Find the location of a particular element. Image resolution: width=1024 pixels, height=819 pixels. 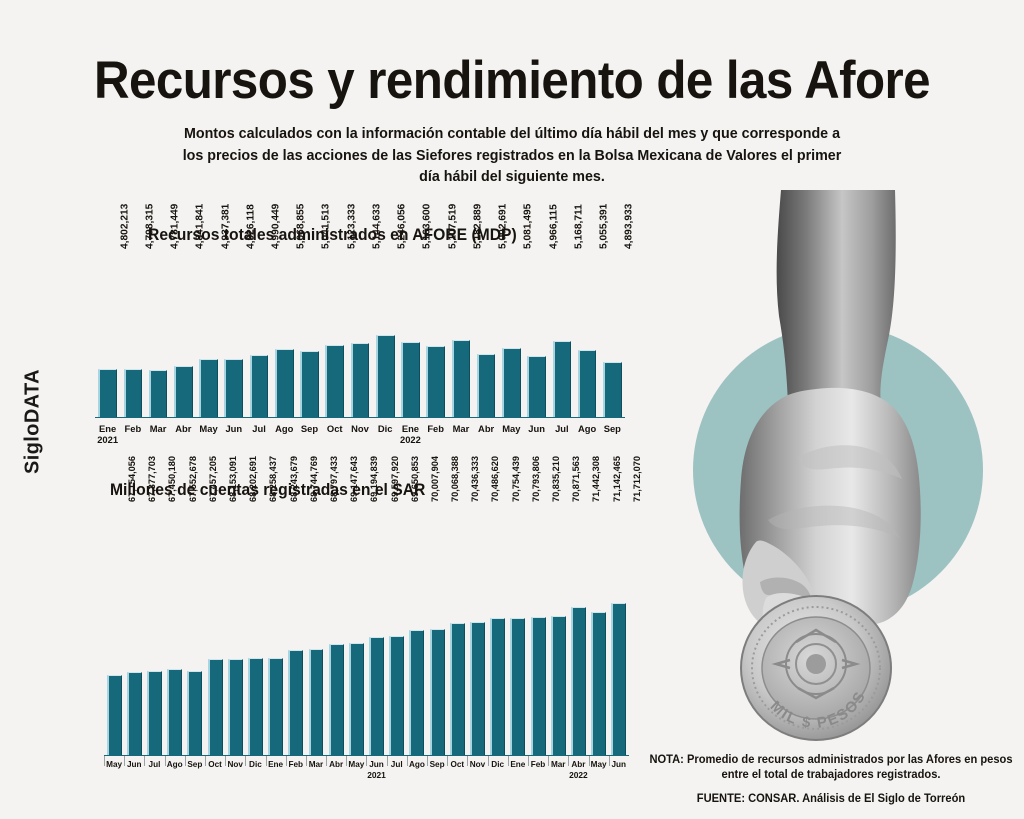

bar-value-label: 5,107,519 is located at coordinates (453, 226).